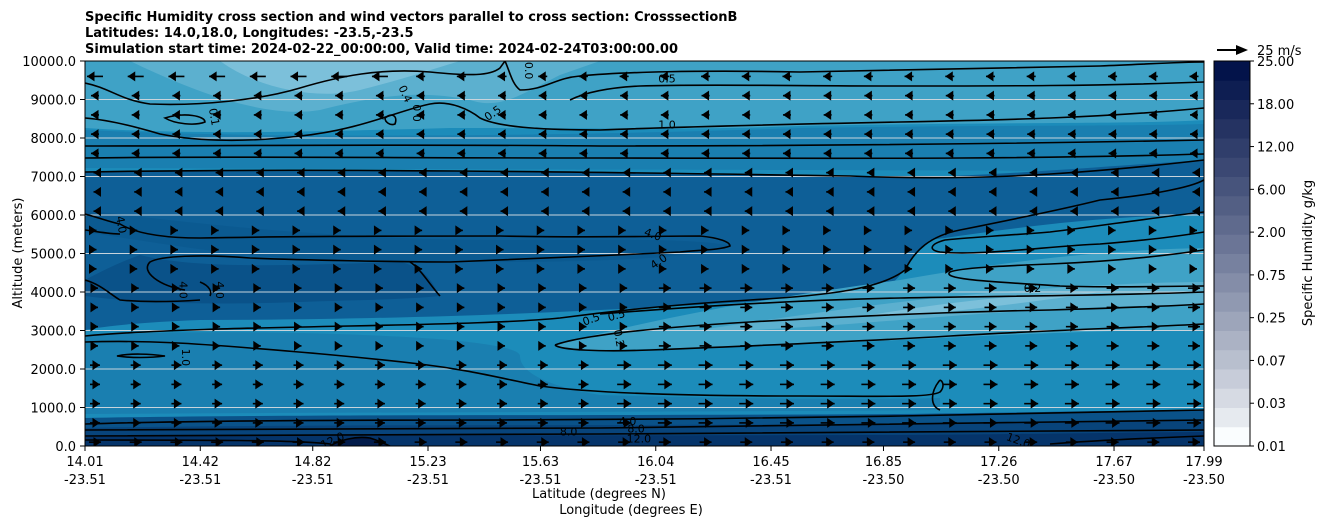 Image resolution: width=1326 pixels, height=526 pixels. What do you see at coordinates (18, 253) in the screenshot?
I see `y-axis-label: Altitude (meters)` at bounding box center [18, 253].